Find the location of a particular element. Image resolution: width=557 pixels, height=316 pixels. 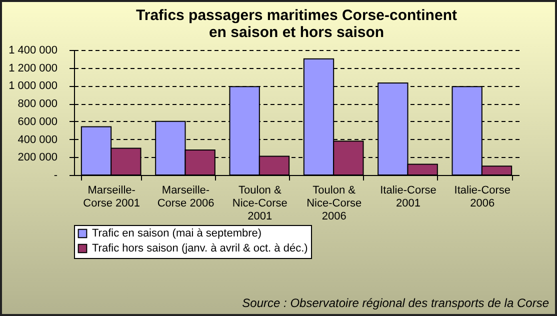

x-tick-label: Marseille-Corse 2006 is located at coordinates (185, 197).